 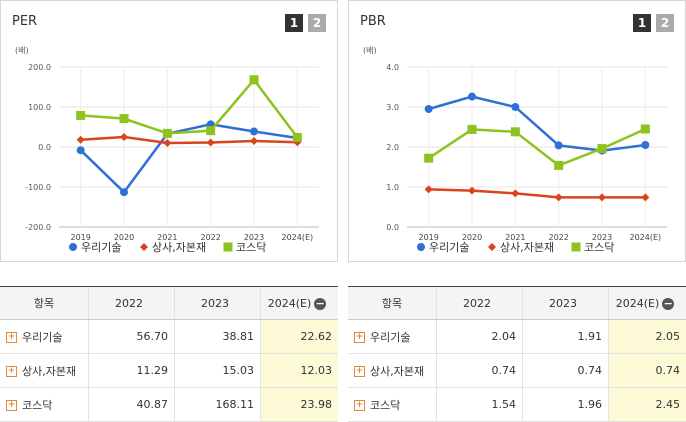 I want to click on y-tick-label: -200.0, so click(x=38, y=227).